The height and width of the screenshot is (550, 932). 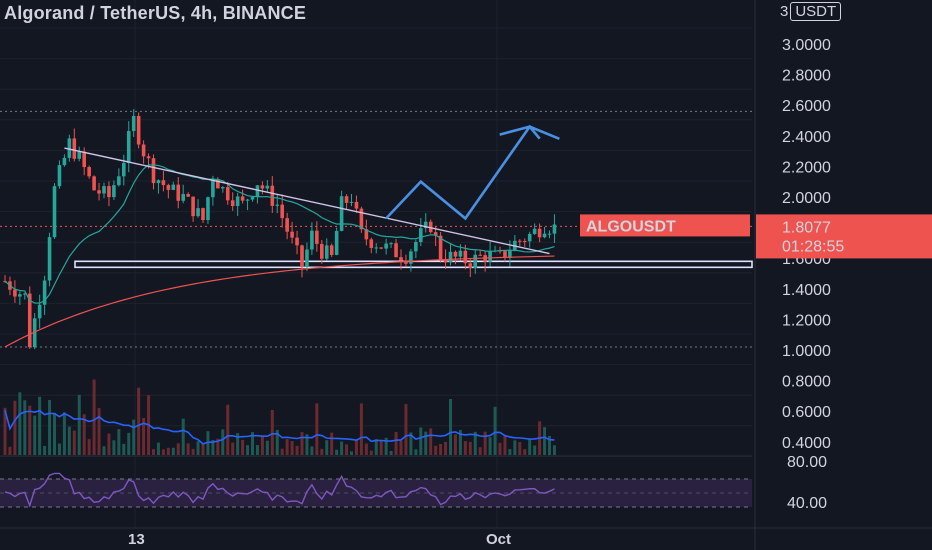 I want to click on rsi-tick-label: 40.00, so click(x=807, y=503).